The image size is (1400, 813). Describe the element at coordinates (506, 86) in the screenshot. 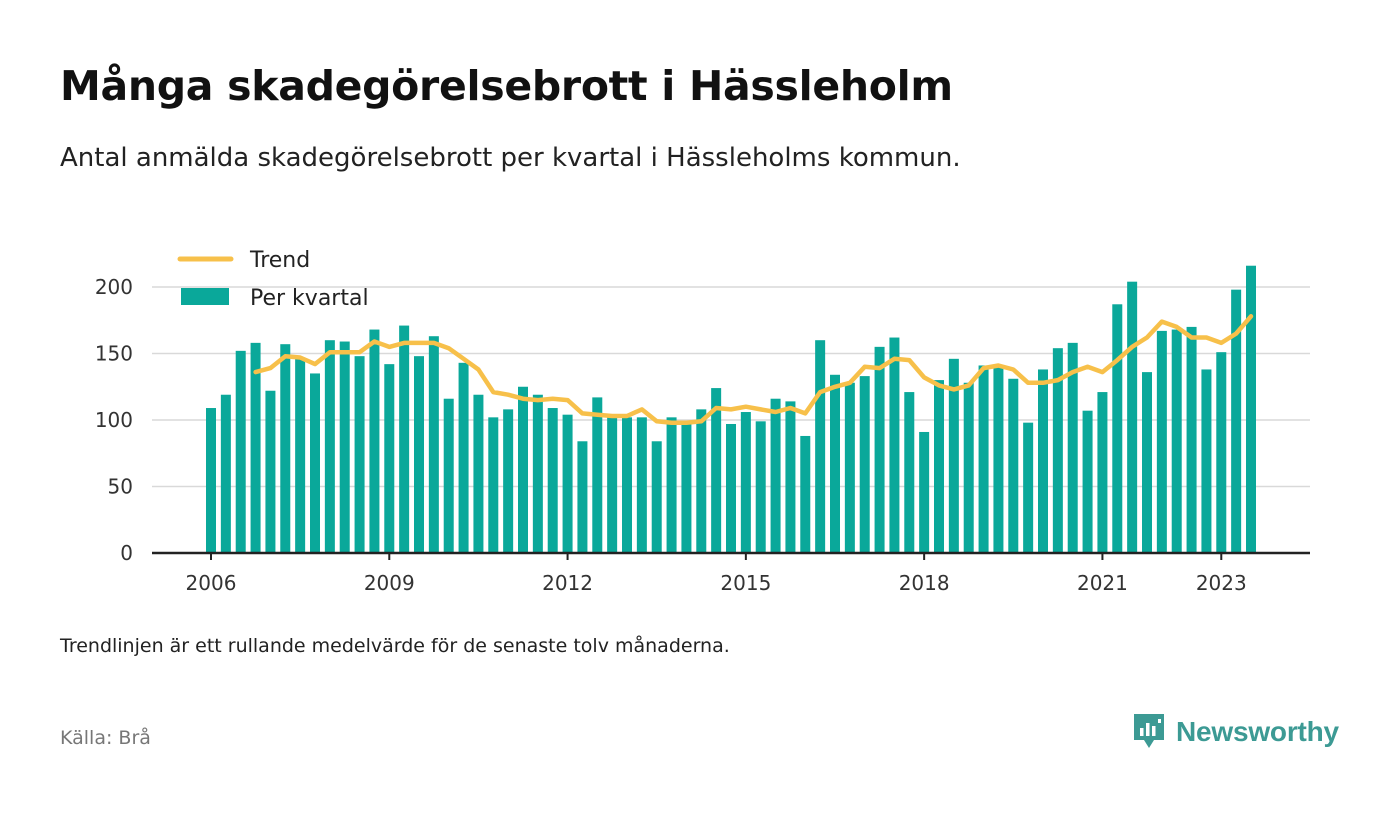

I see `chart-title: Många skadegörelsebrott i Hässleholm` at that location.